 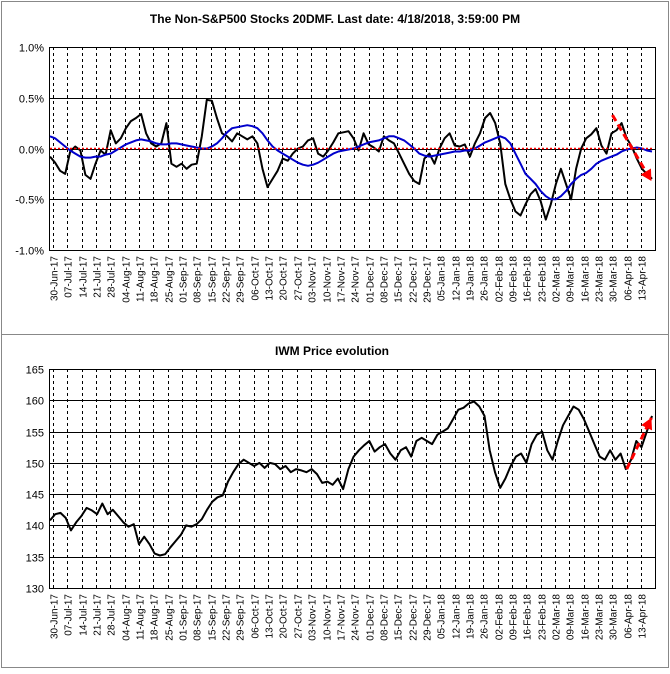 I want to click on bottom-y-tick-label: 160, so click(x=35, y=402).